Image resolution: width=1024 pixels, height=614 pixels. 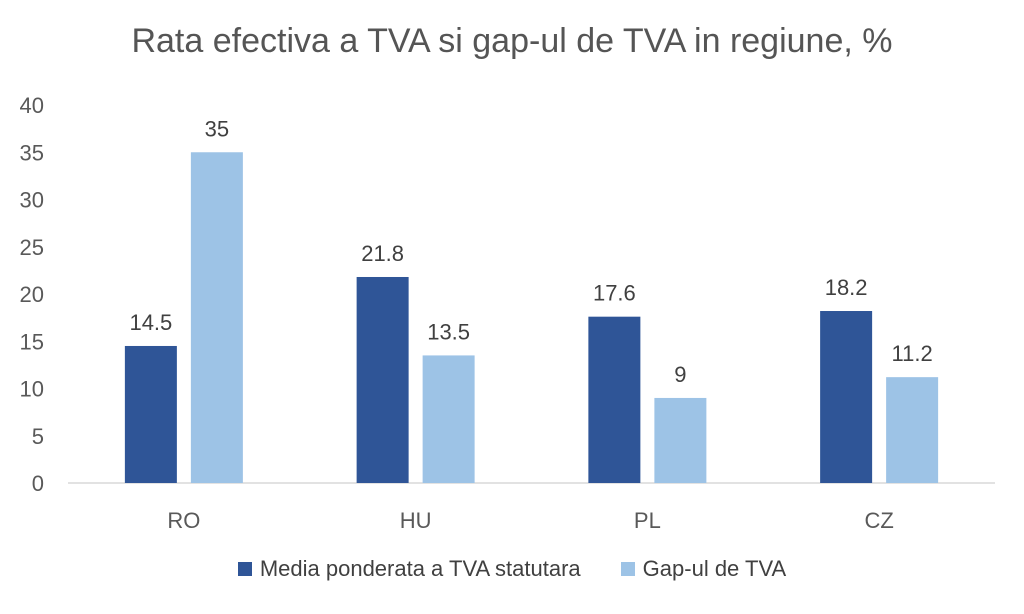 I want to click on data-label: 35, so click(x=217, y=128).